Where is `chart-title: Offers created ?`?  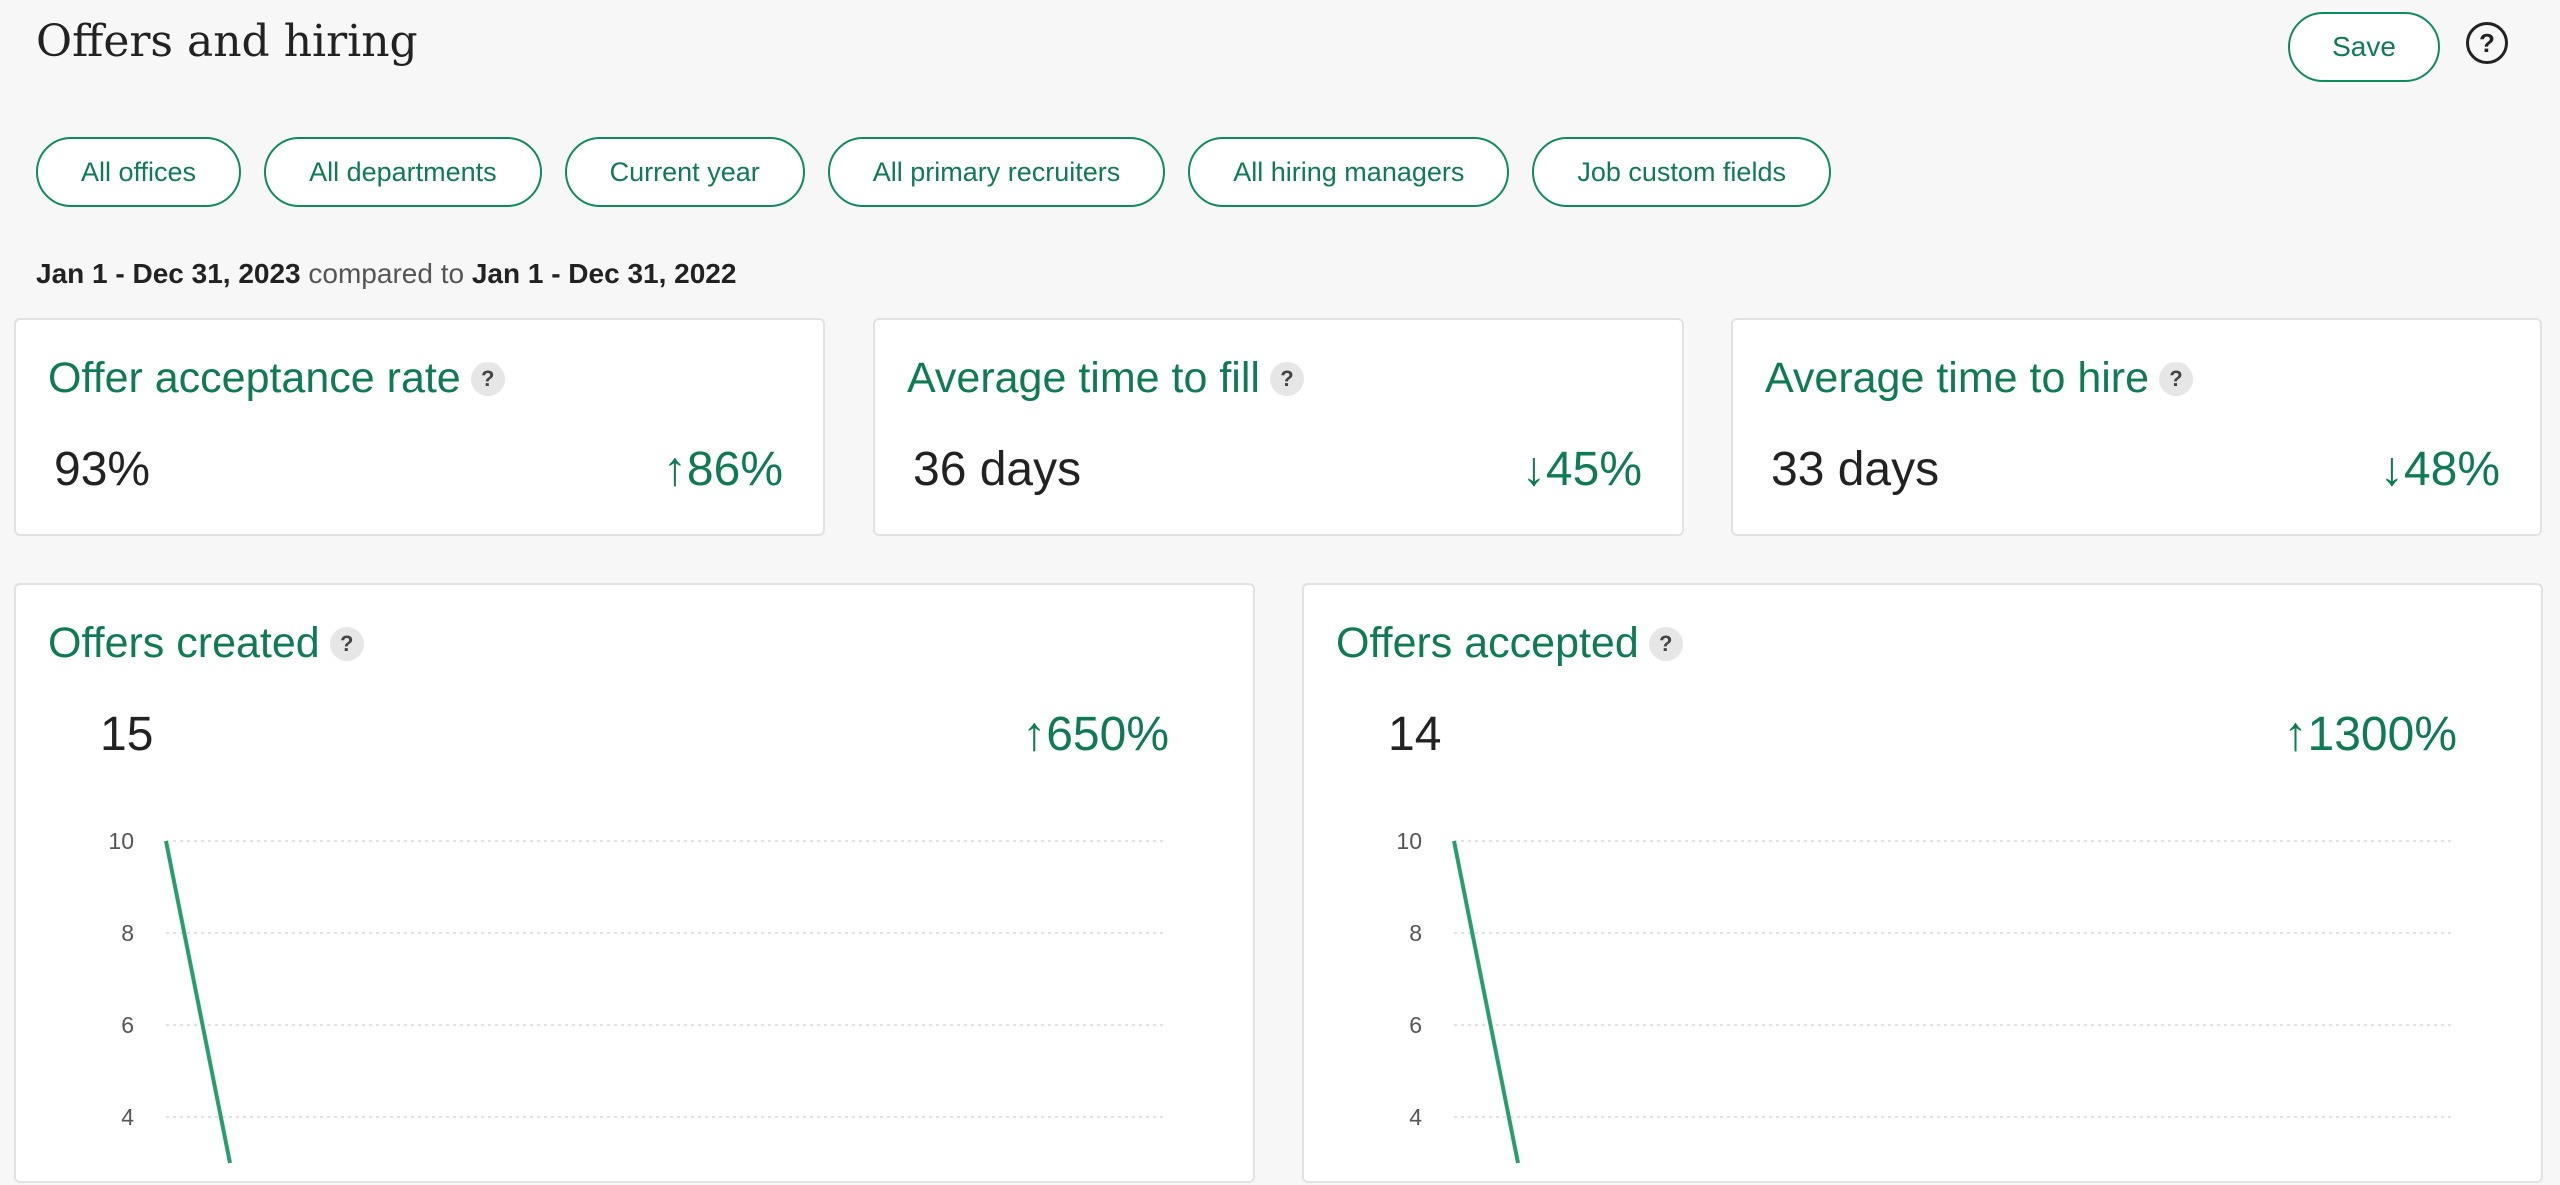
chart-title: Offers created ? is located at coordinates (206, 643).